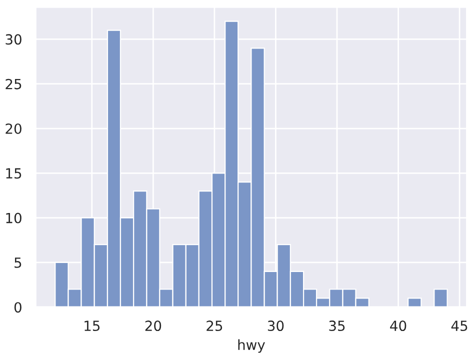  Describe the element at coordinates (153, 326) in the screenshot. I see `x-tick-label: 20` at that location.